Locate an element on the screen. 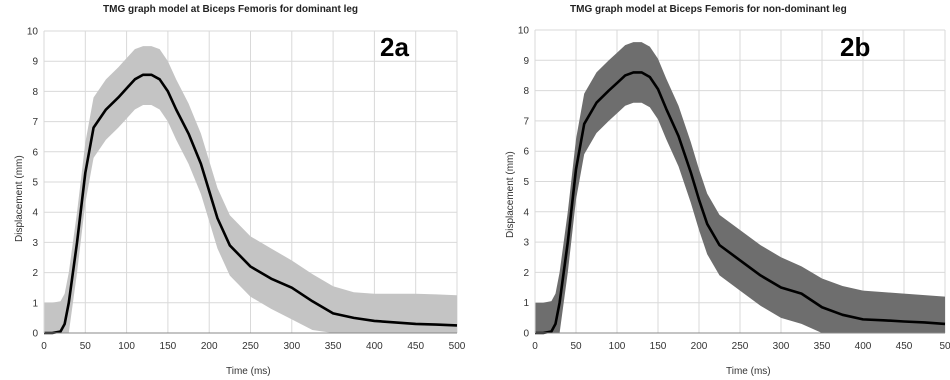 This screenshot has height=380, width=950. panel-label: 2b is located at coordinates (855, 47).